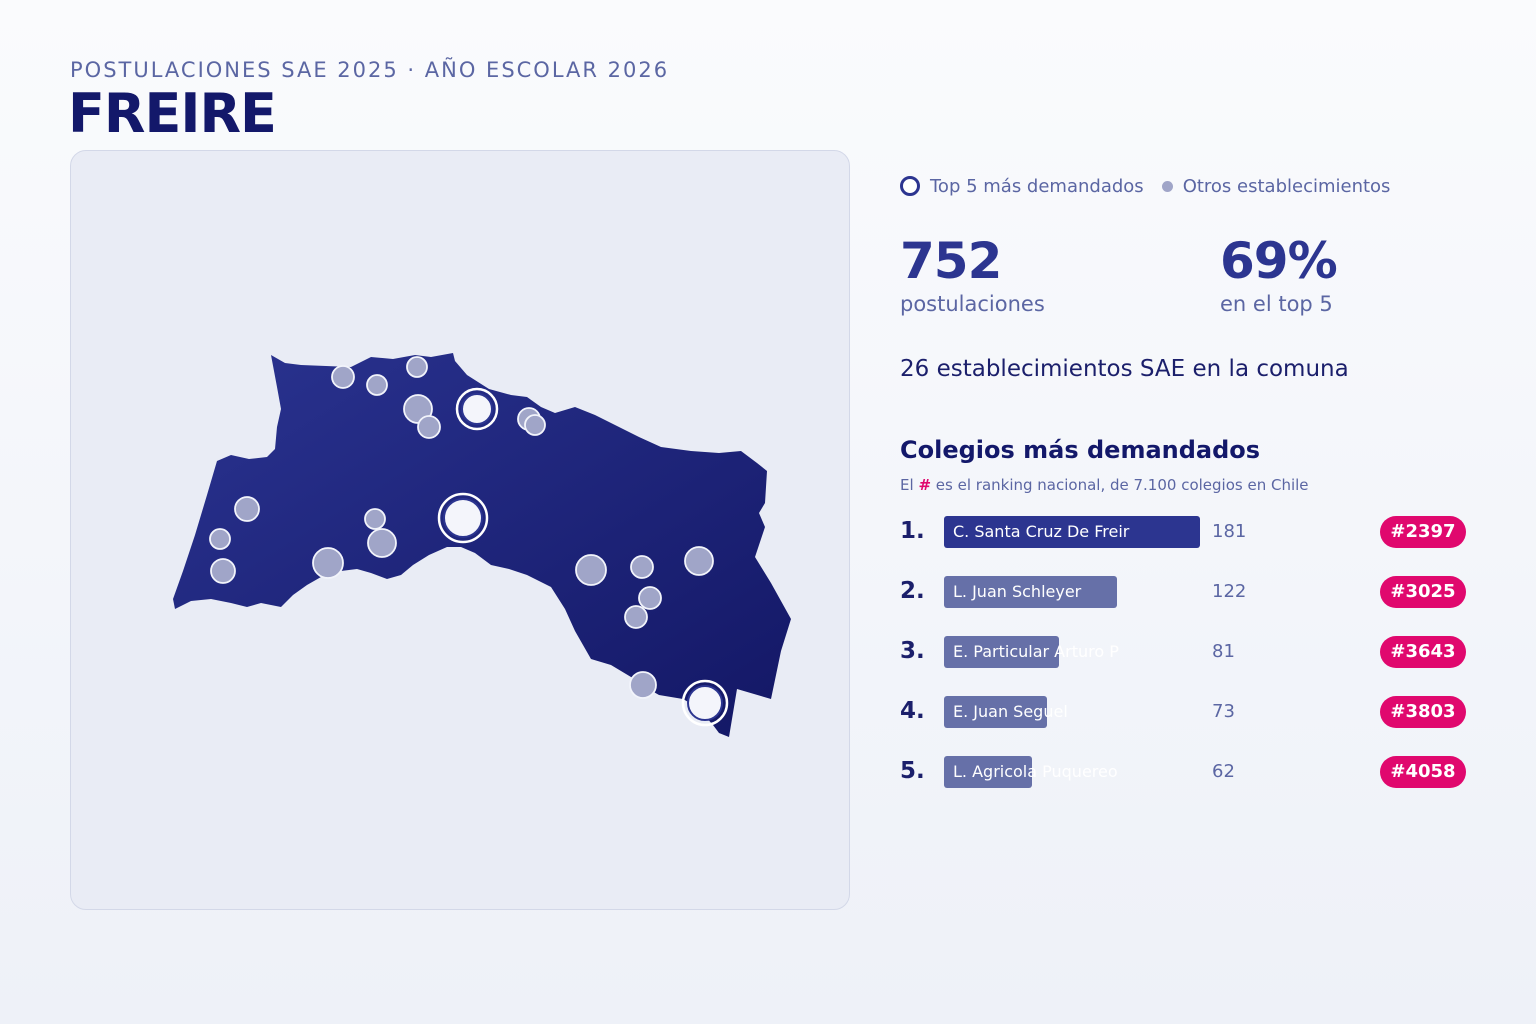 The image size is (1536, 1024). I want to click on rank-position: 3., so click(912, 651).